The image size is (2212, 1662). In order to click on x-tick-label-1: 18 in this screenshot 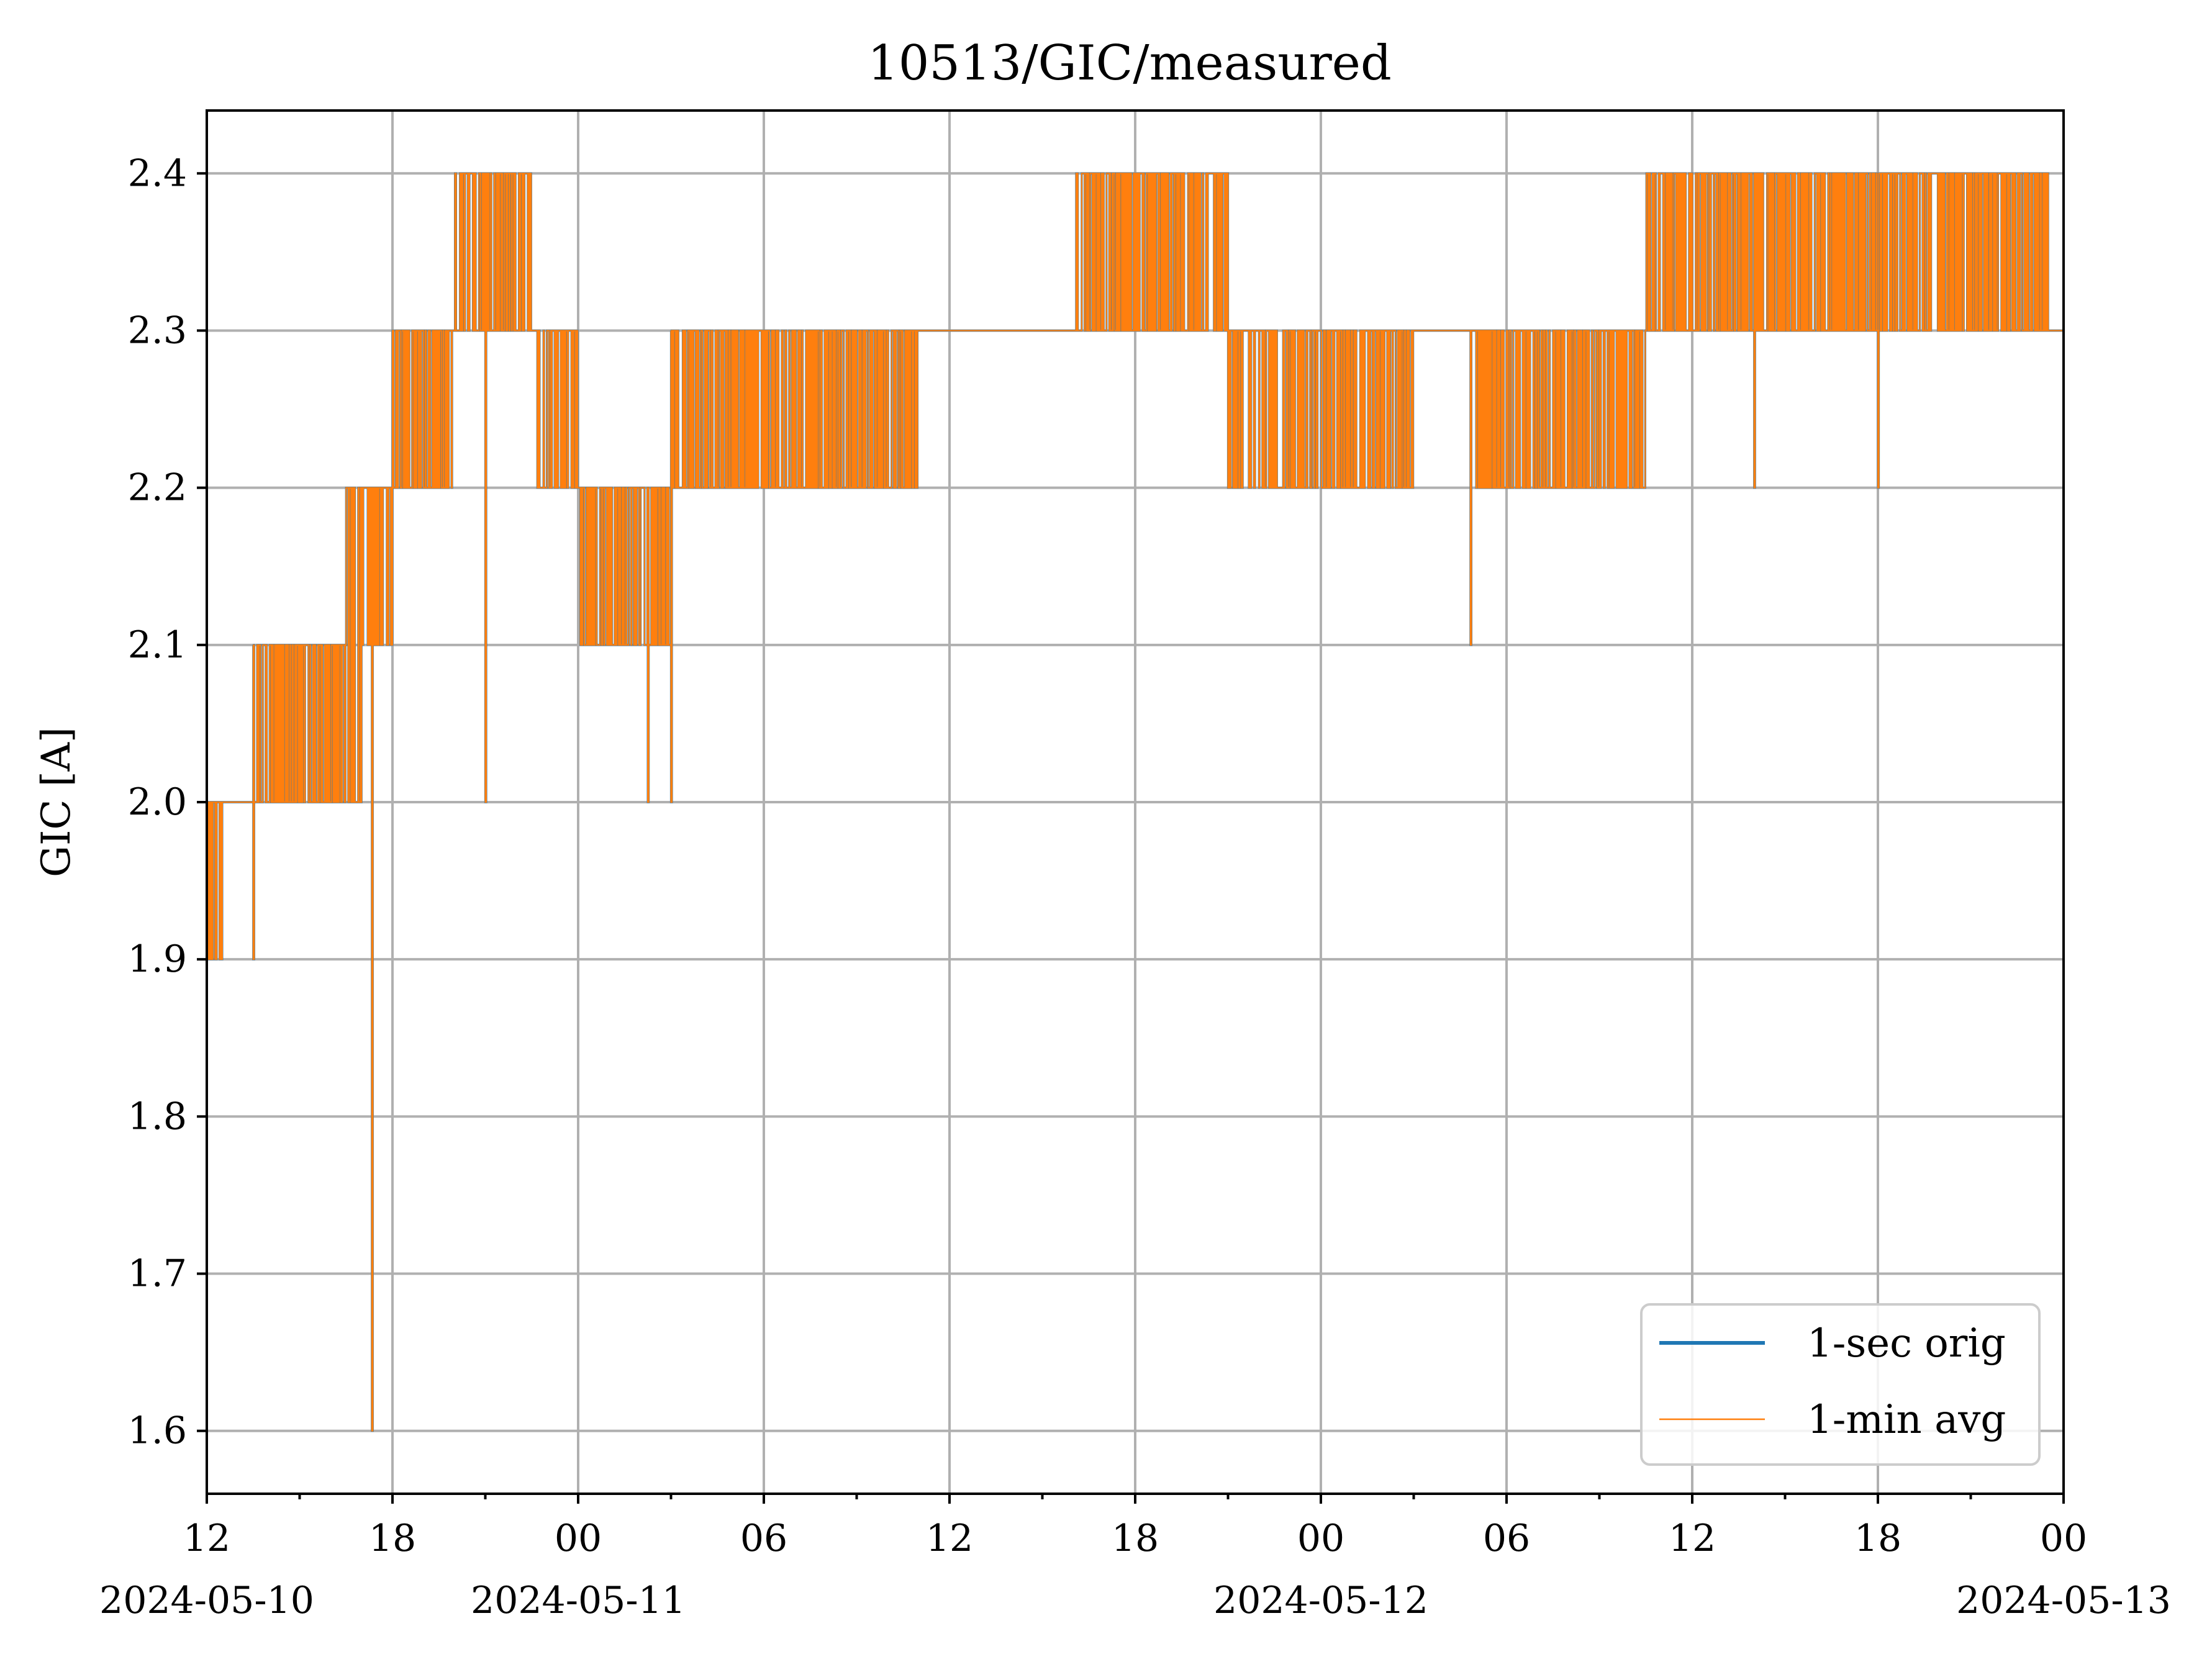, I will do `click(392, 1538)`.